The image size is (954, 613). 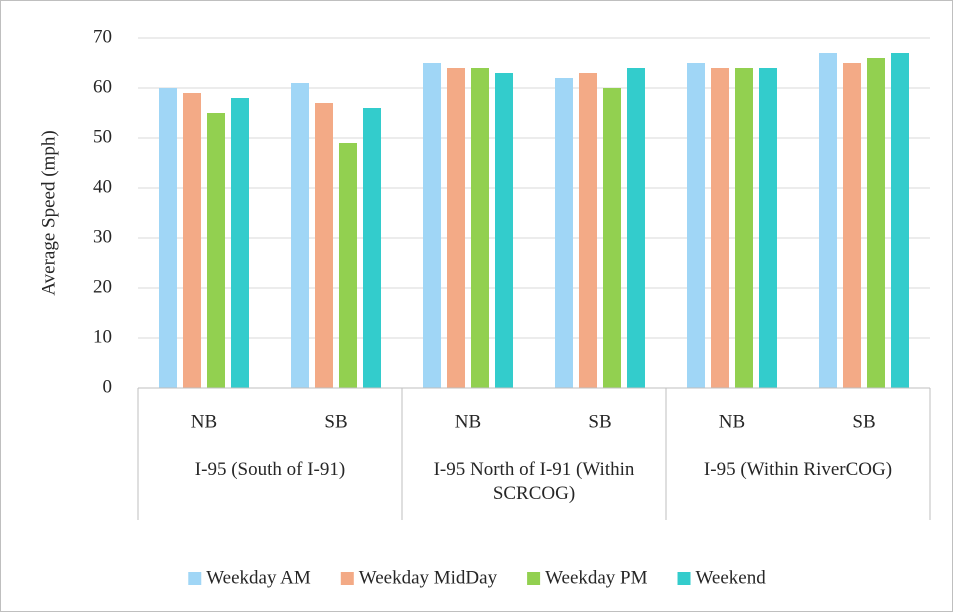 What do you see at coordinates (48, 212) in the screenshot?
I see `y-axis-label: Average Speed (mph)` at bounding box center [48, 212].